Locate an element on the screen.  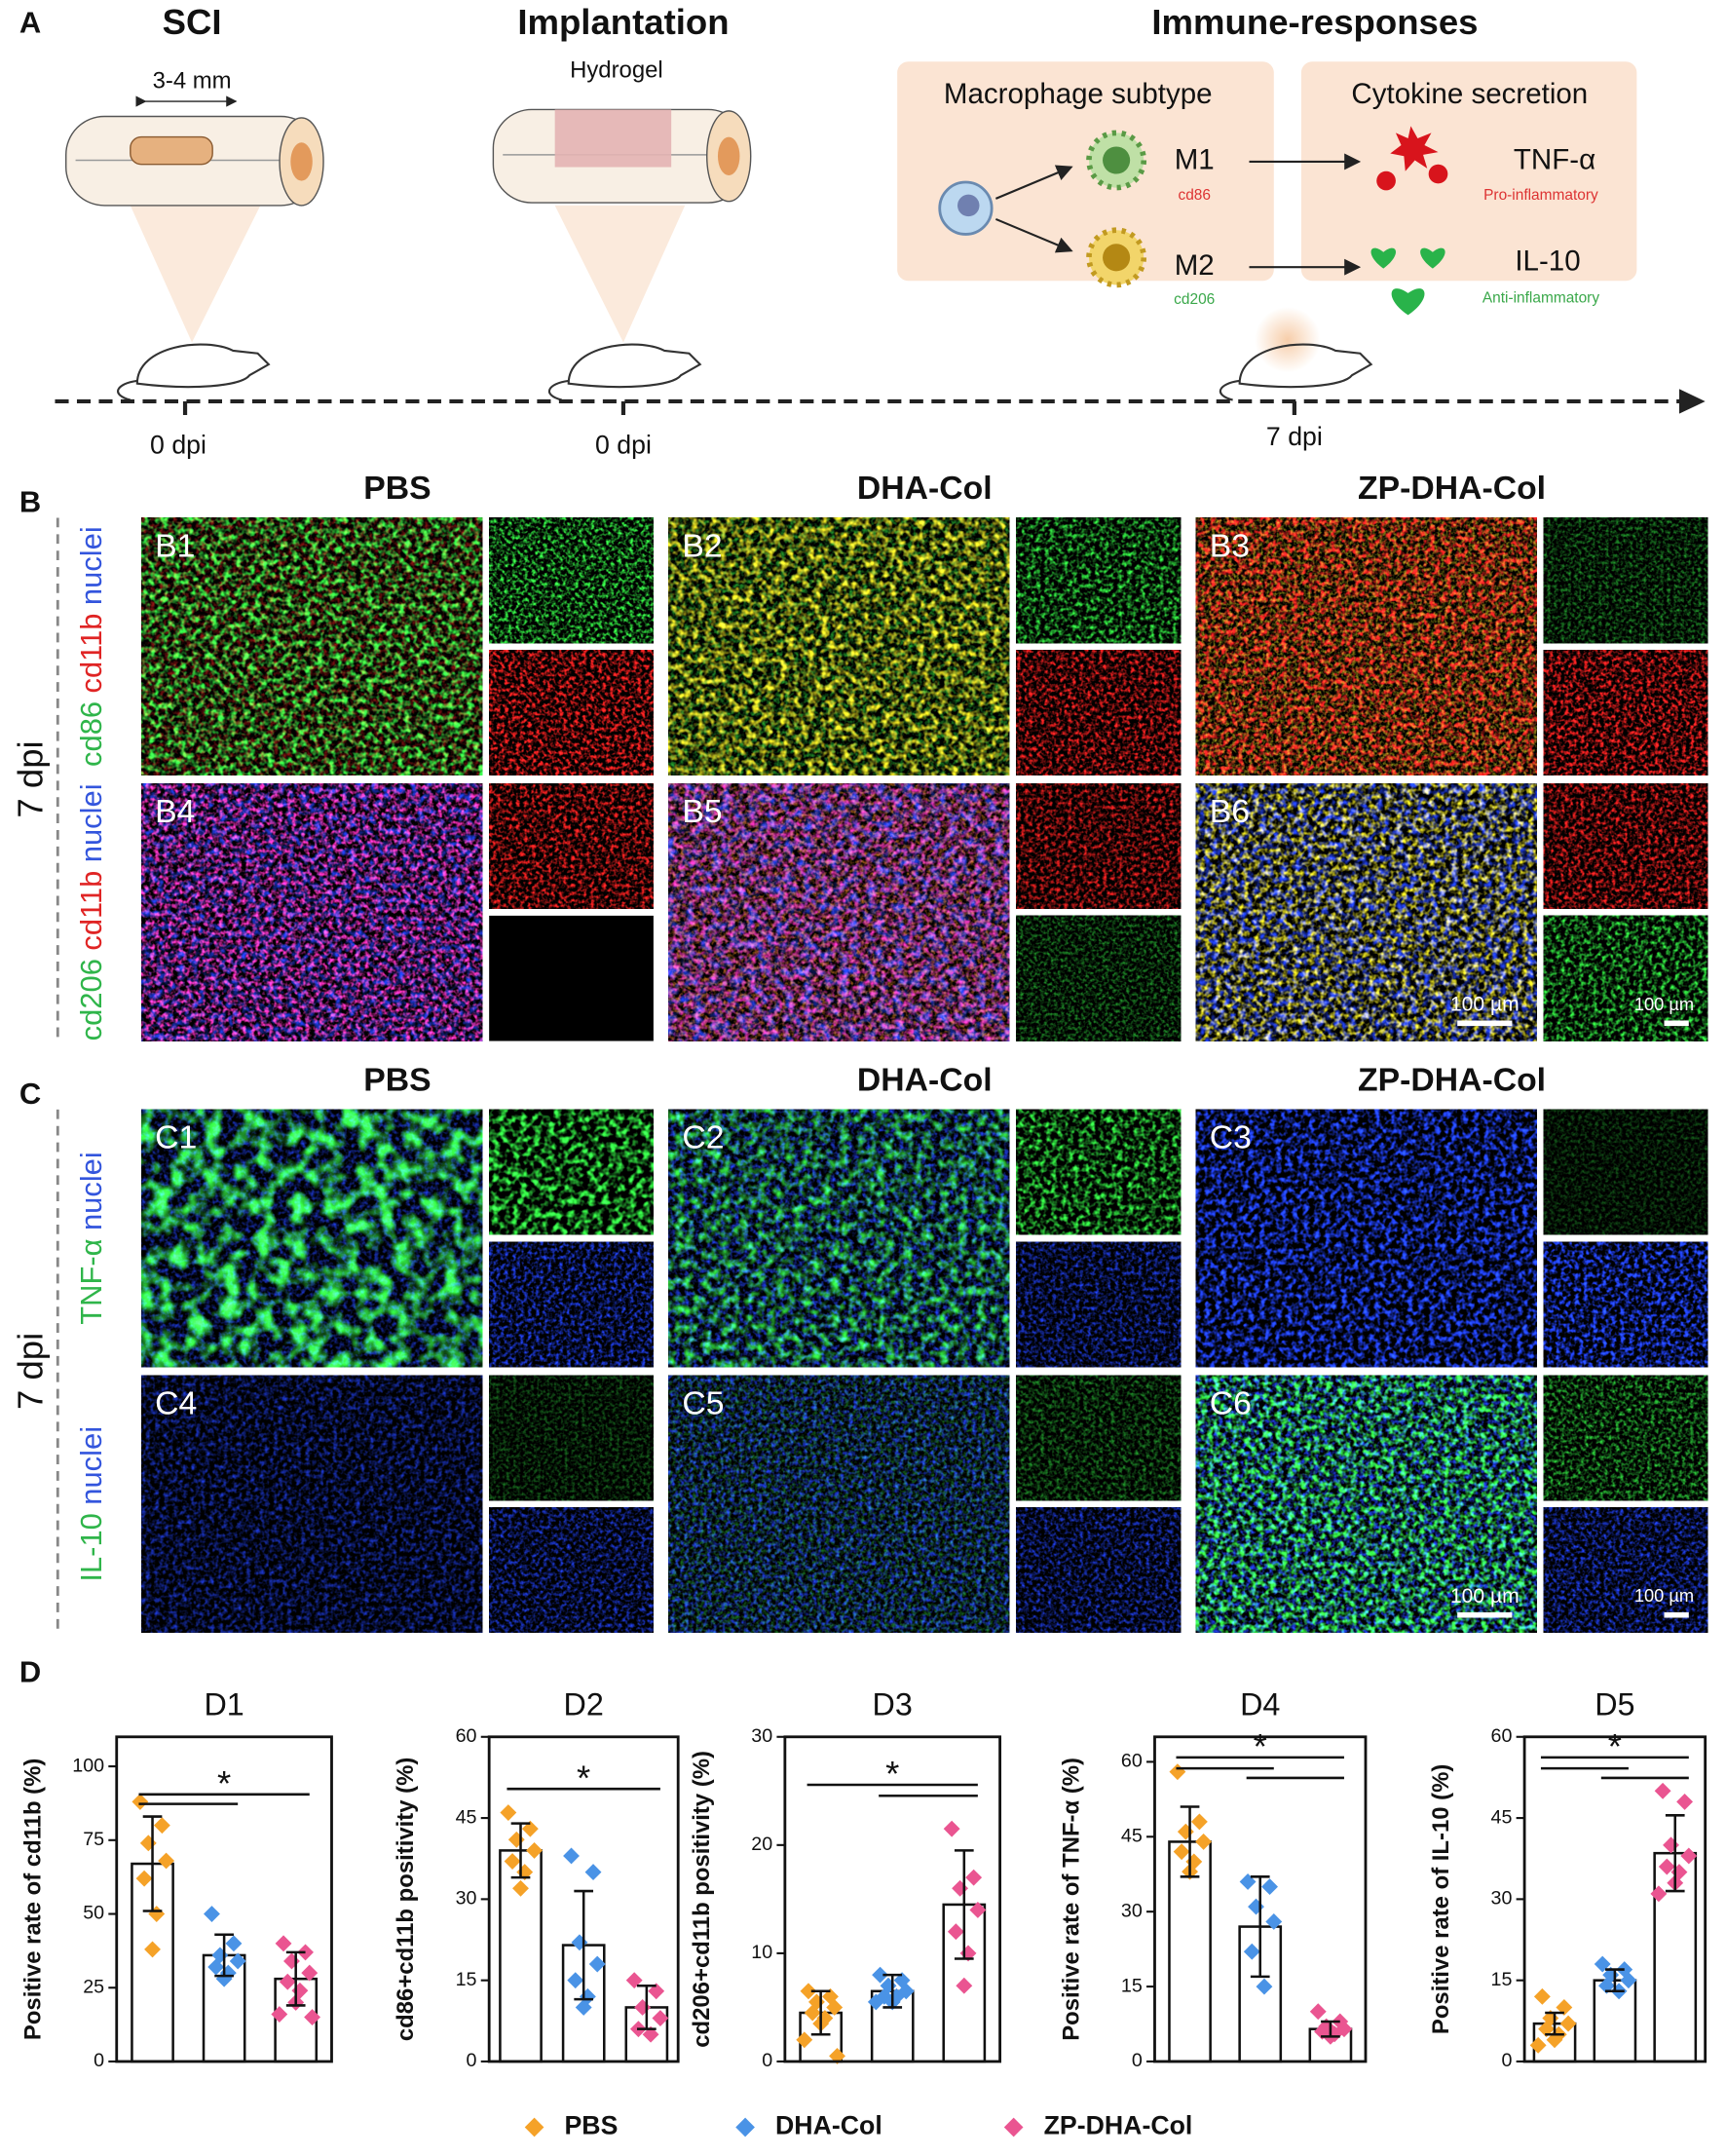
effect: Anti-inflammatory is located at coordinates (1540, 299).